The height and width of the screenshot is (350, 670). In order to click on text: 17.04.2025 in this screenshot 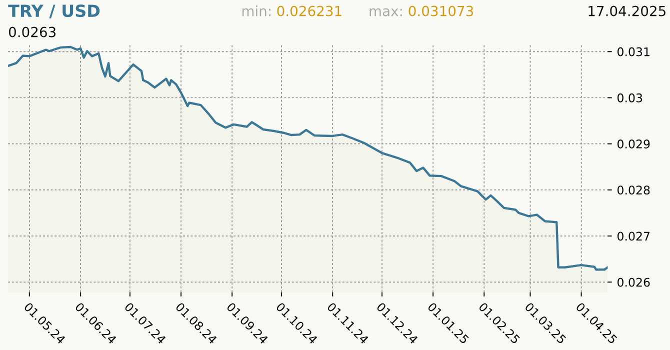, I will do `click(627, 11)`.